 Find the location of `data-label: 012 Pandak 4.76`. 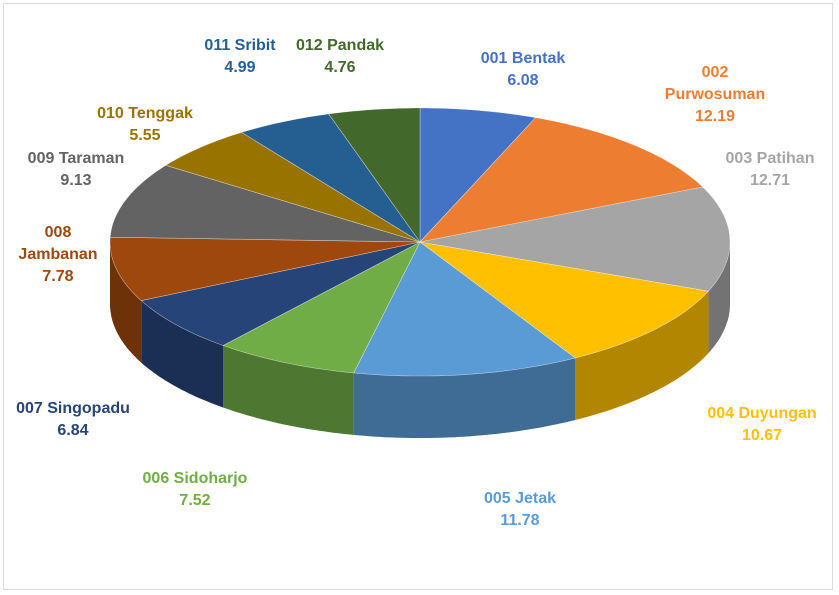

data-label: 012 Pandak 4.76 is located at coordinates (340, 57).